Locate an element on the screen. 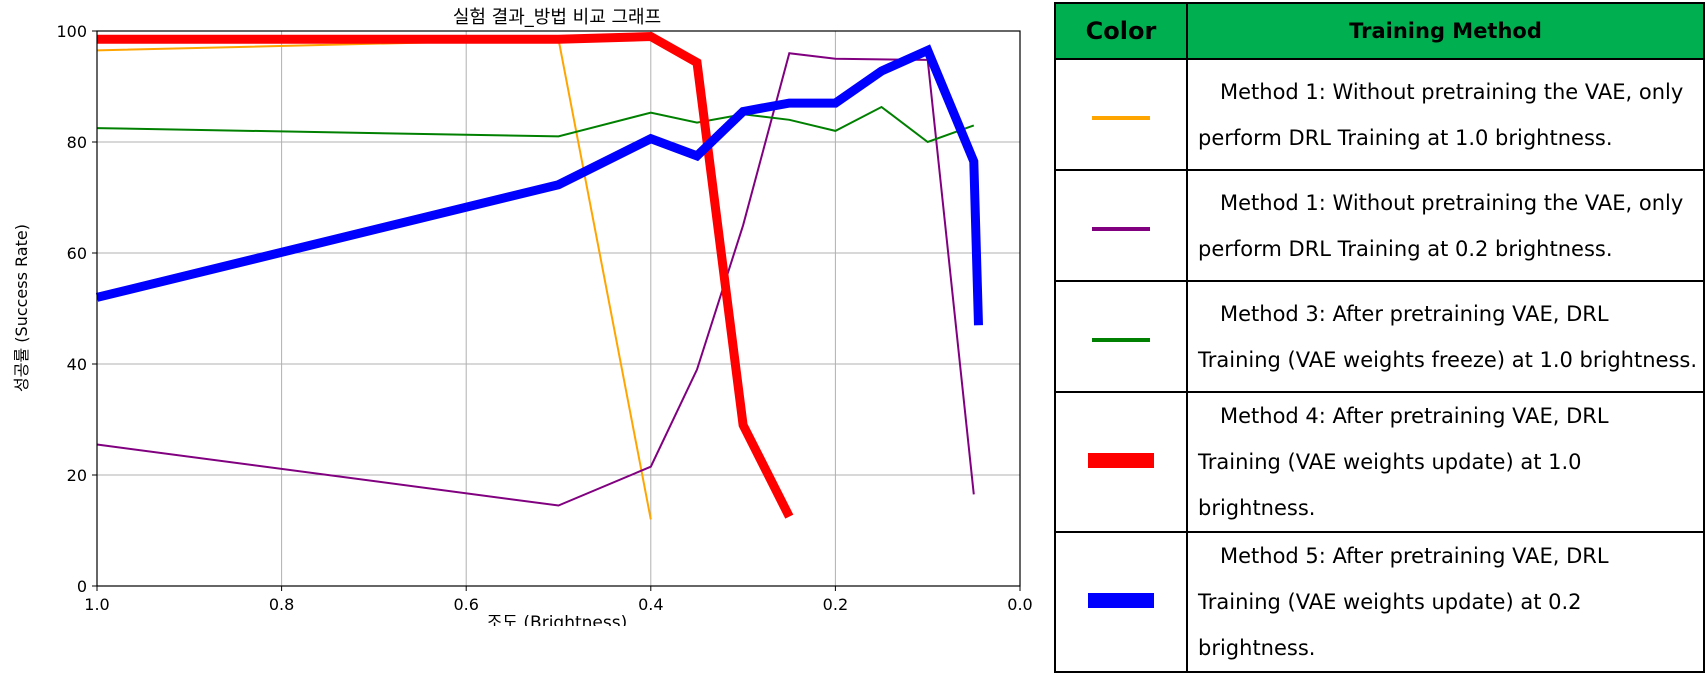 The width and height of the screenshot is (1707, 673). y-tick-label: 20 is located at coordinates (77, 475).